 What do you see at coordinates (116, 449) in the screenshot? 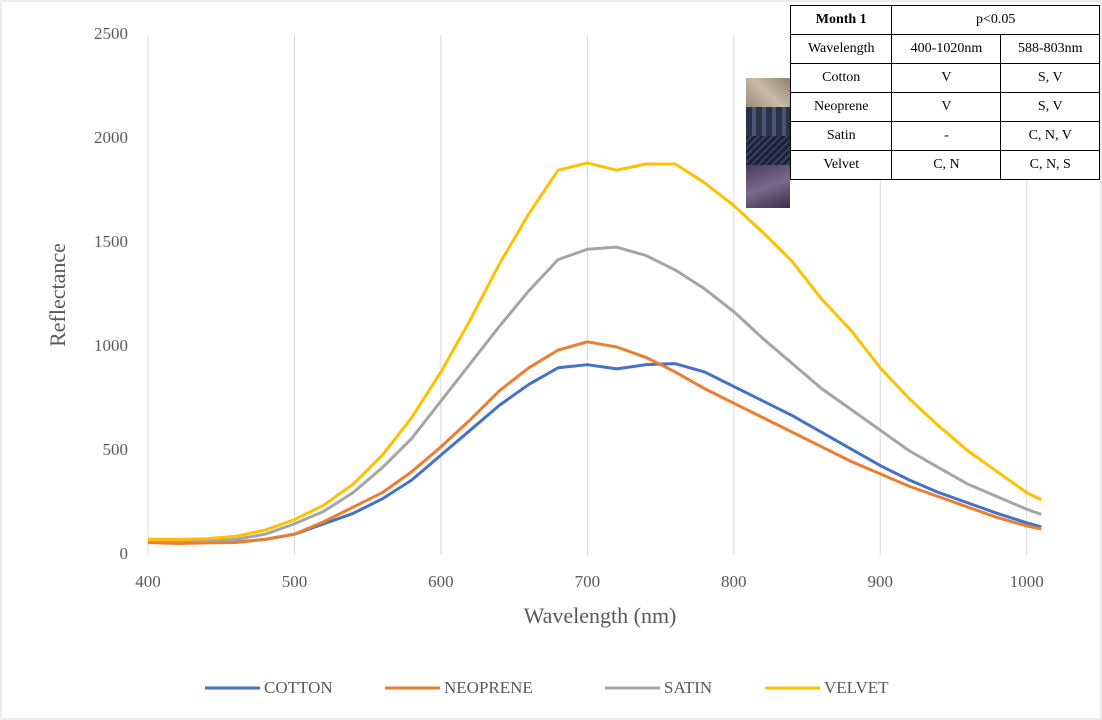
I see `y-tick-label: 500` at bounding box center [116, 449].